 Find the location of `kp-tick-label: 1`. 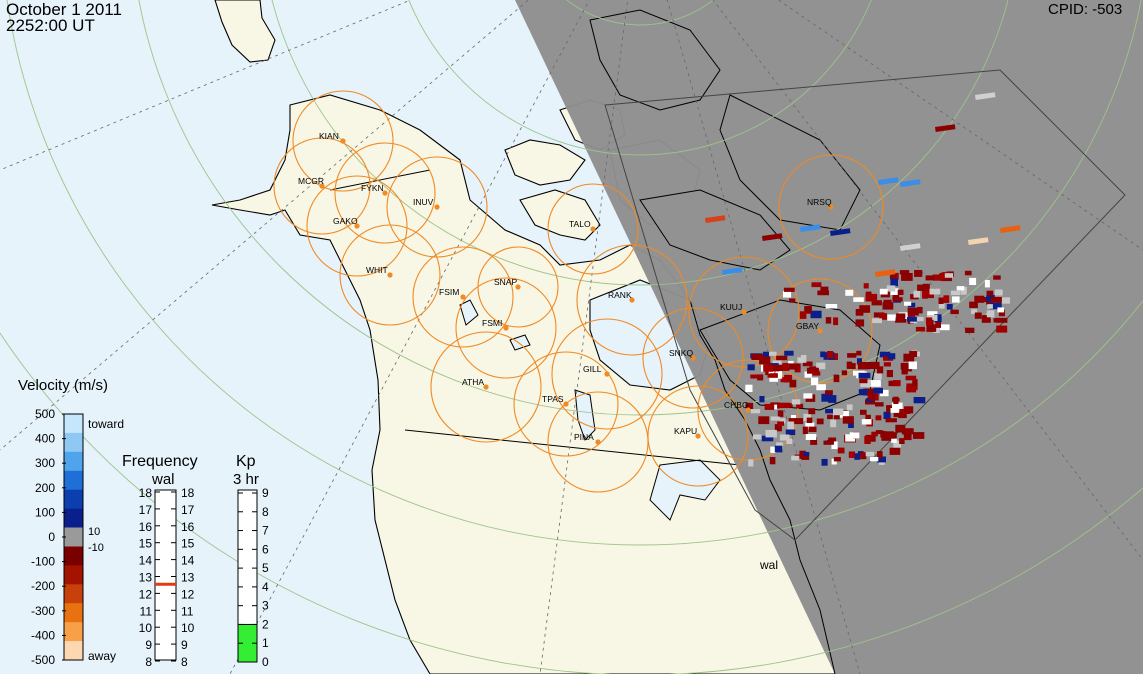

kp-tick-label: 1 is located at coordinates (265, 643).